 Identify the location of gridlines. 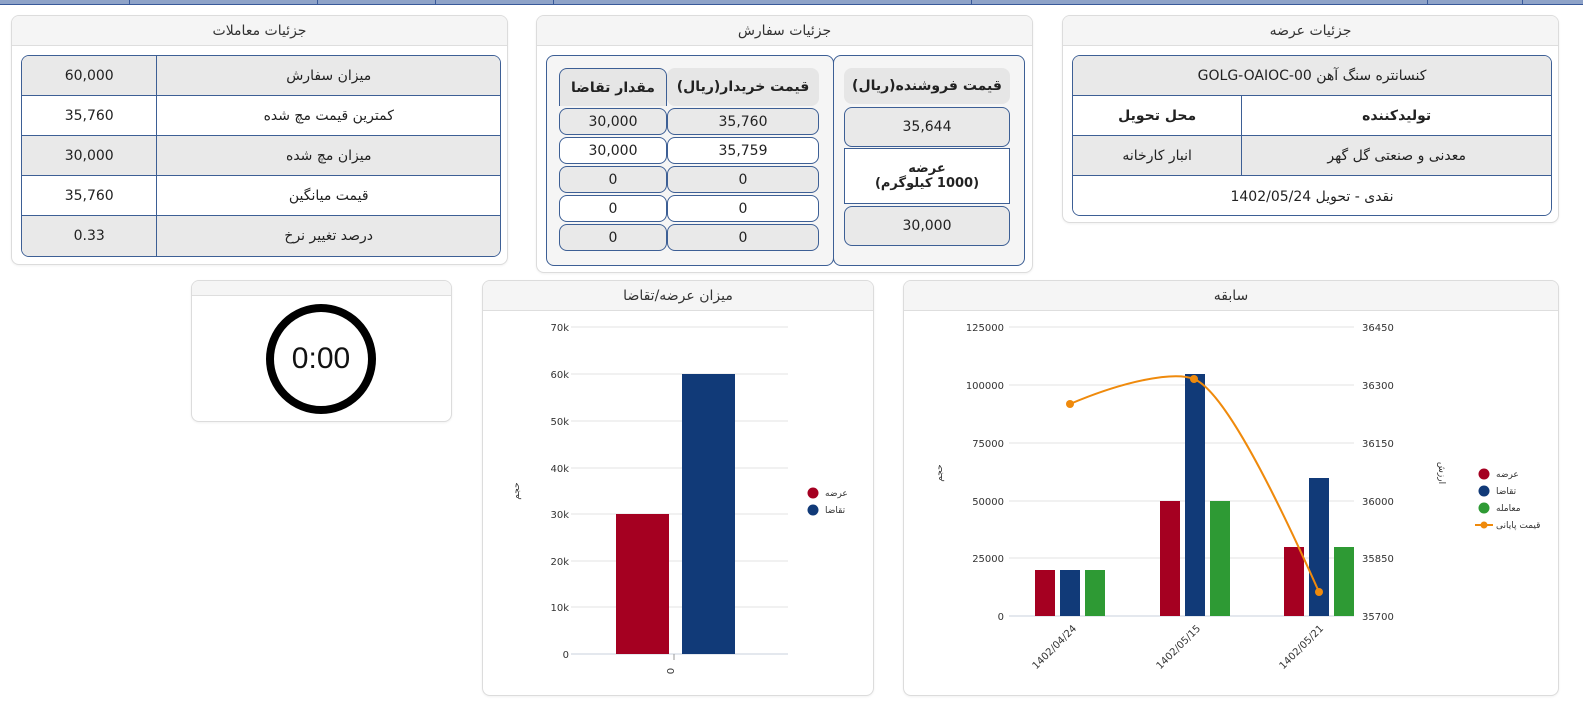
(679, 490).